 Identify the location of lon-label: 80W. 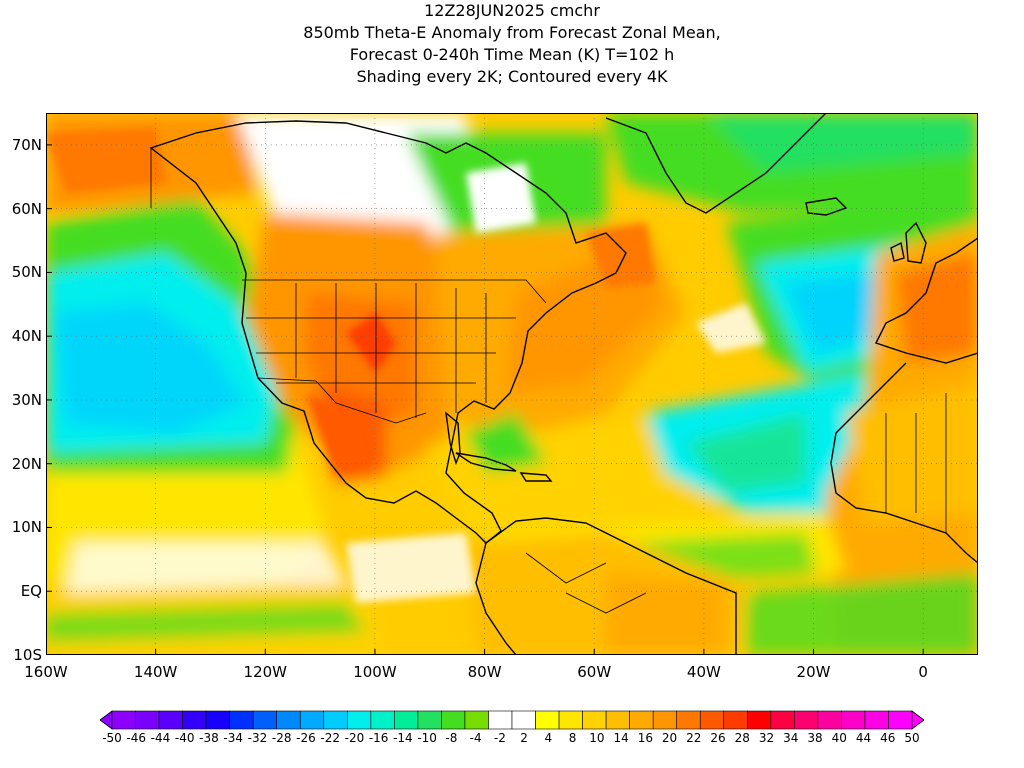
(484, 672).